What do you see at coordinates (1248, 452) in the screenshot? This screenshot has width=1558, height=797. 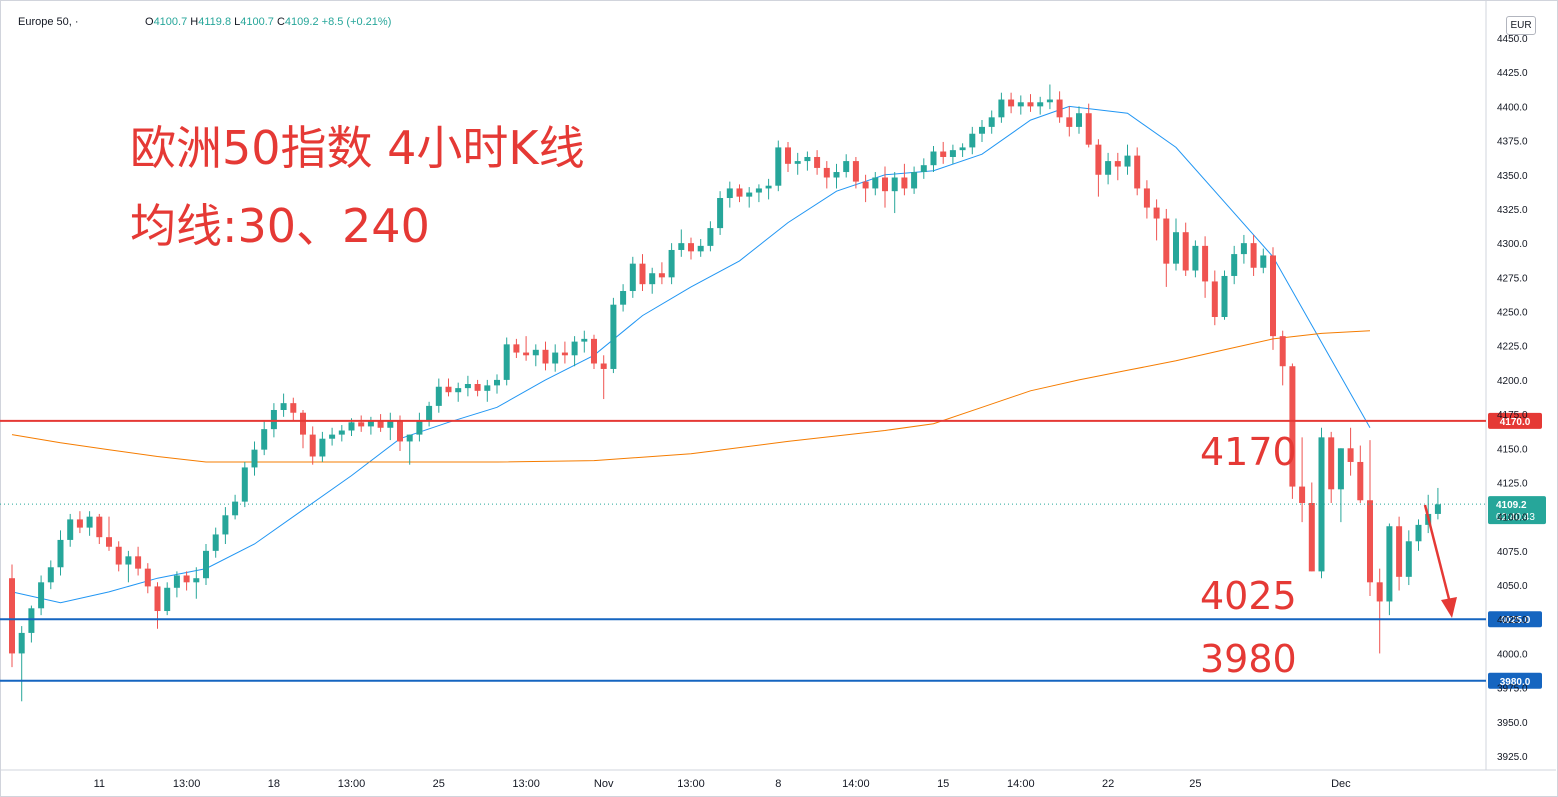 I see `annotation-4170: 4170` at bounding box center [1248, 452].